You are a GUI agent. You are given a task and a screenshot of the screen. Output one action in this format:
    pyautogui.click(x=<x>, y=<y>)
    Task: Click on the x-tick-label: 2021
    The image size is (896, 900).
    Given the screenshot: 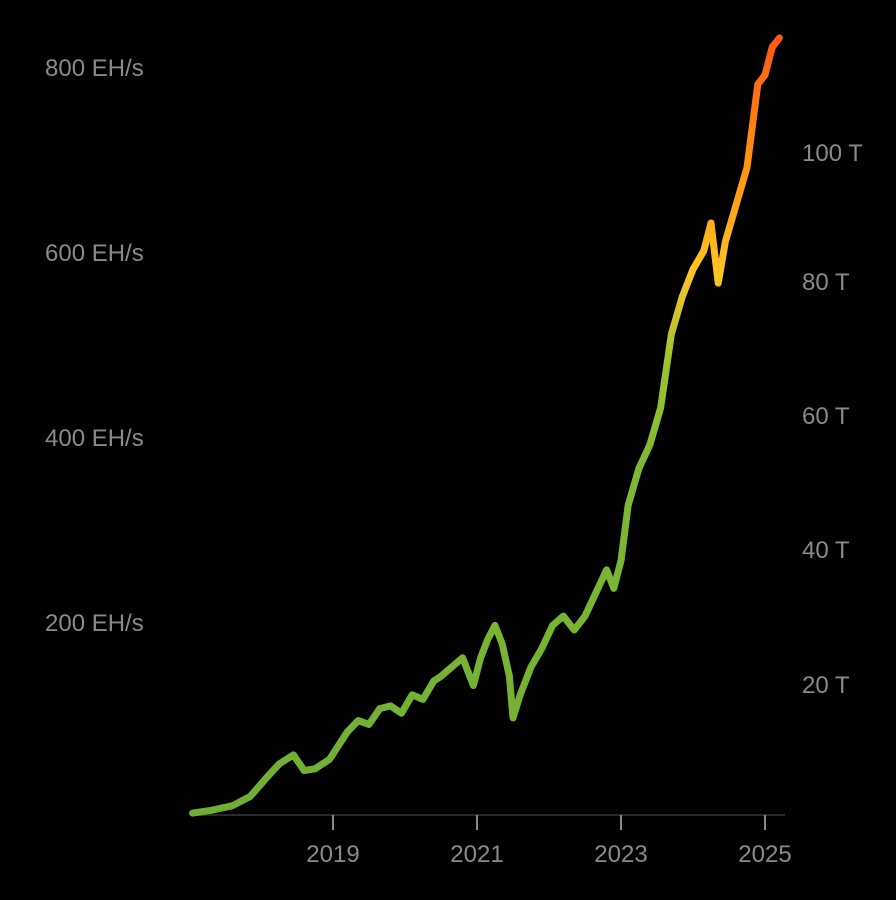 What is the action you would take?
    pyautogui.click(x=476, y=854)
    